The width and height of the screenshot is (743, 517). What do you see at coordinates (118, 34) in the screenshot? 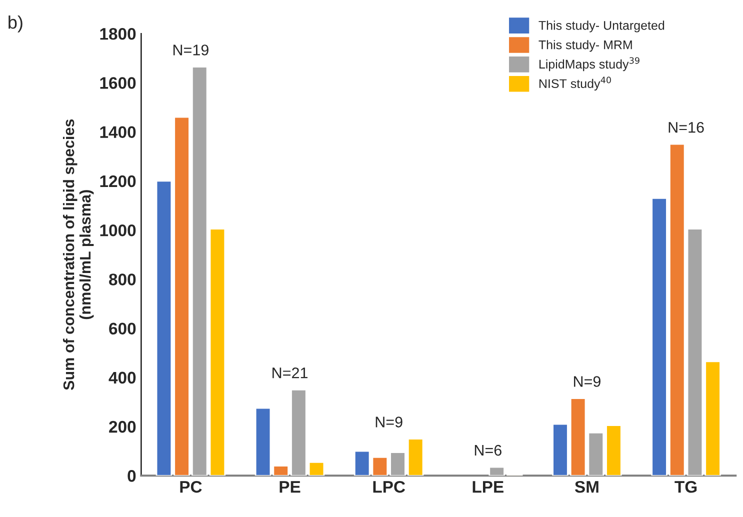
I see `y-tick-label: 1800` at bounding box center [118, 34].